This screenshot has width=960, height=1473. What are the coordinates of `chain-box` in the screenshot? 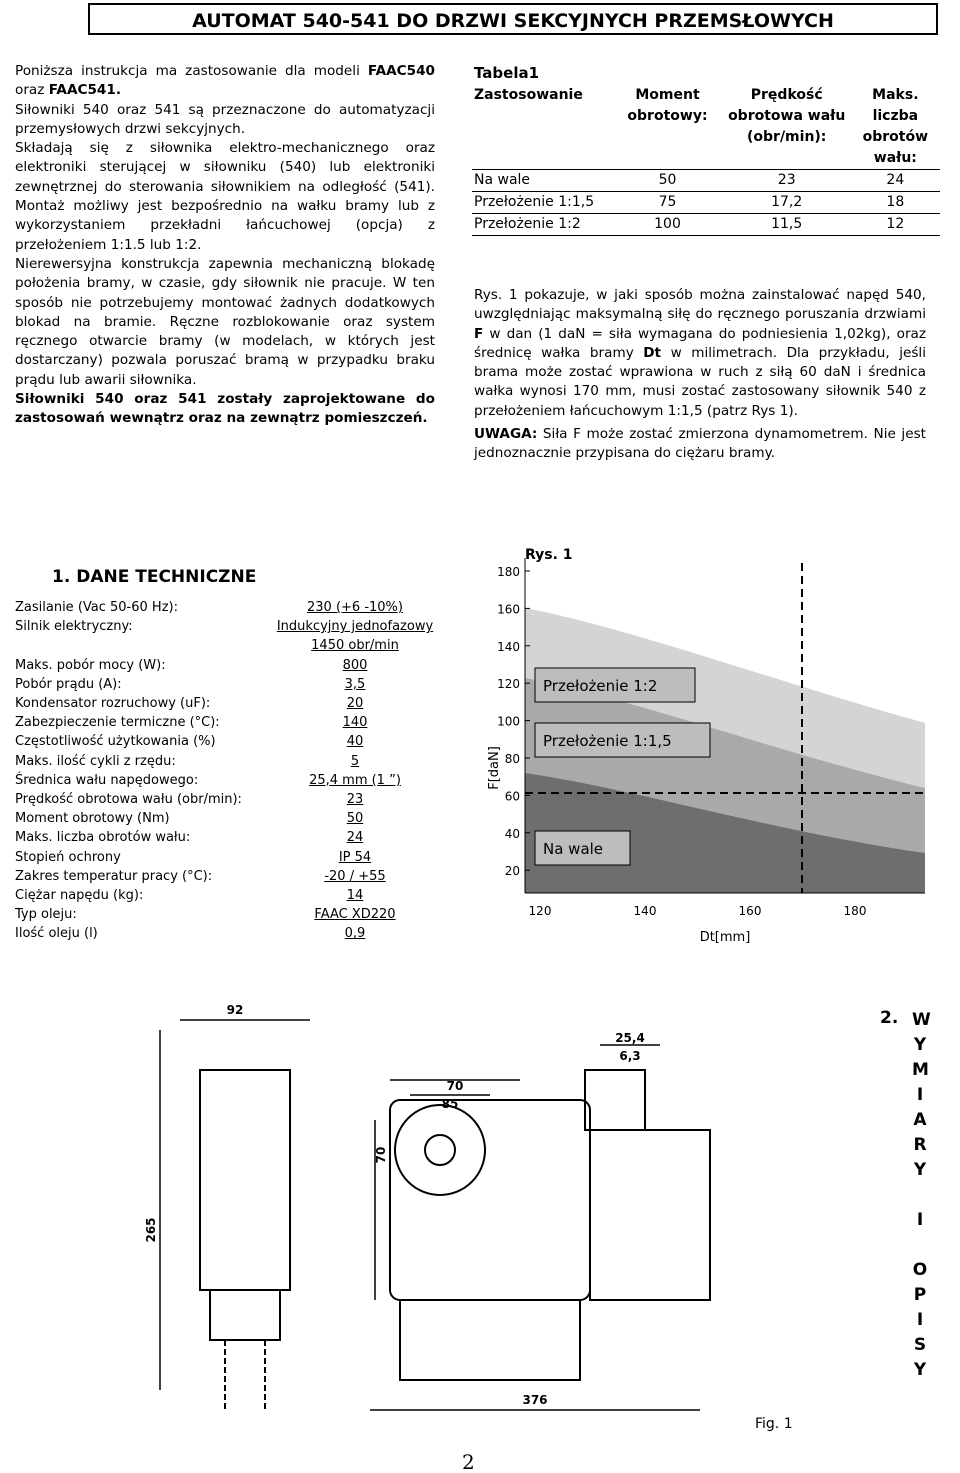 It's located at (490, 1340).